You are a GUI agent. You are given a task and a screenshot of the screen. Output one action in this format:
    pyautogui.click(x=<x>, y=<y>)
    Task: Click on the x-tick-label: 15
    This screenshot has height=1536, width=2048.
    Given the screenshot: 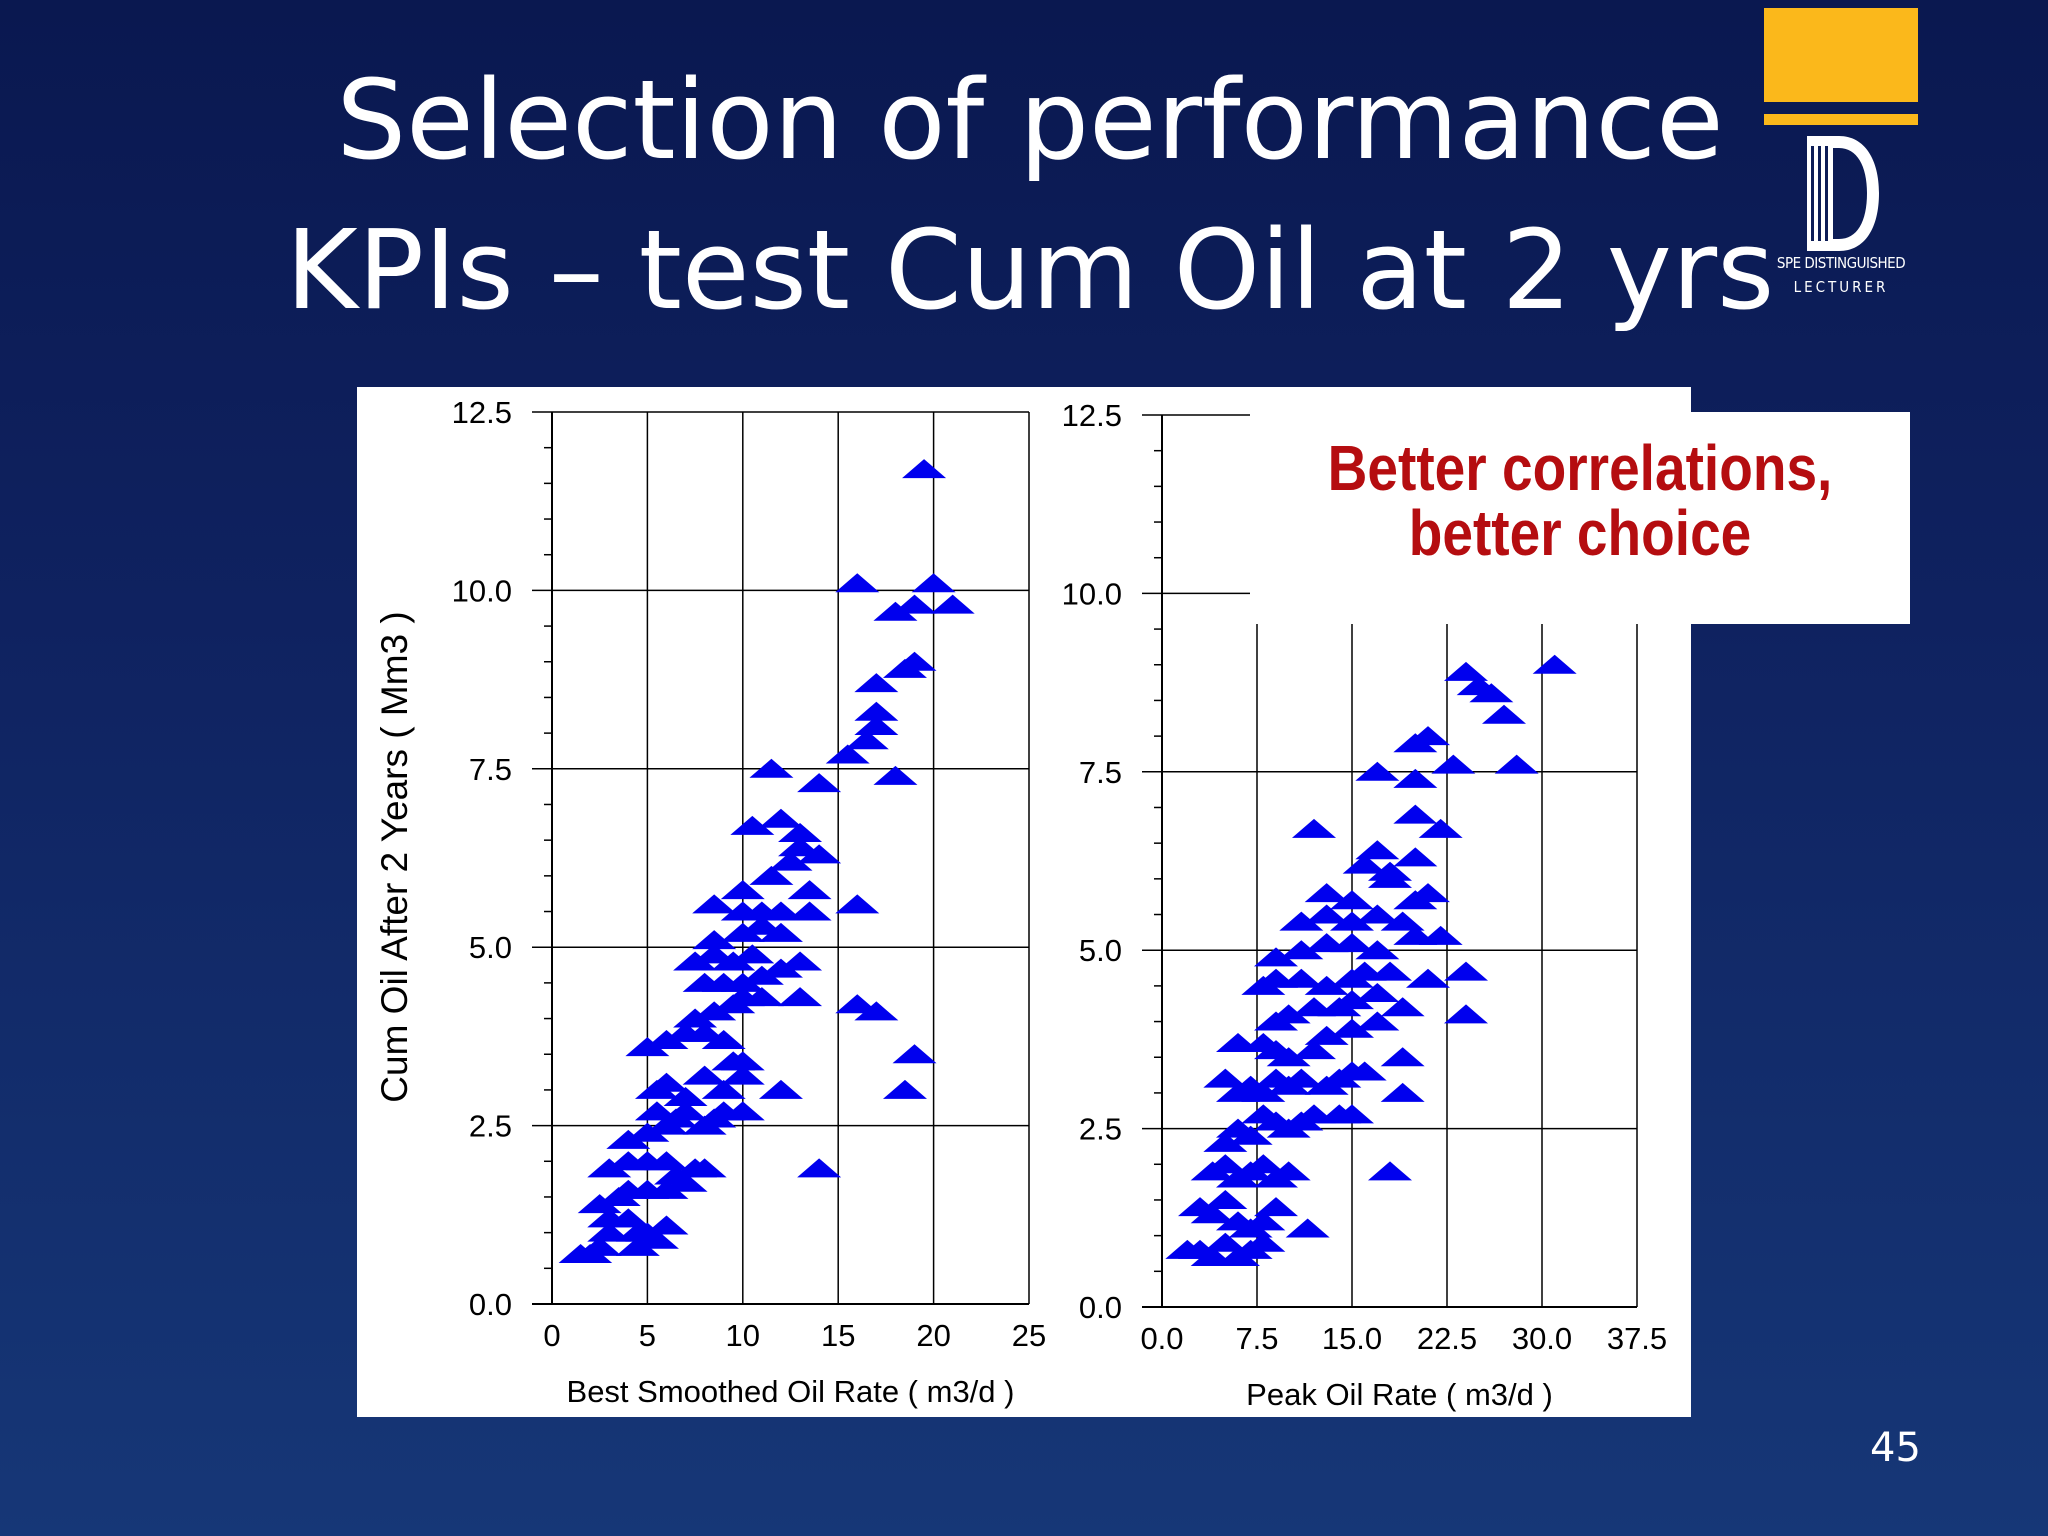 What is the action you would take?
    pyautogui.click(x=838, y=1335)
    